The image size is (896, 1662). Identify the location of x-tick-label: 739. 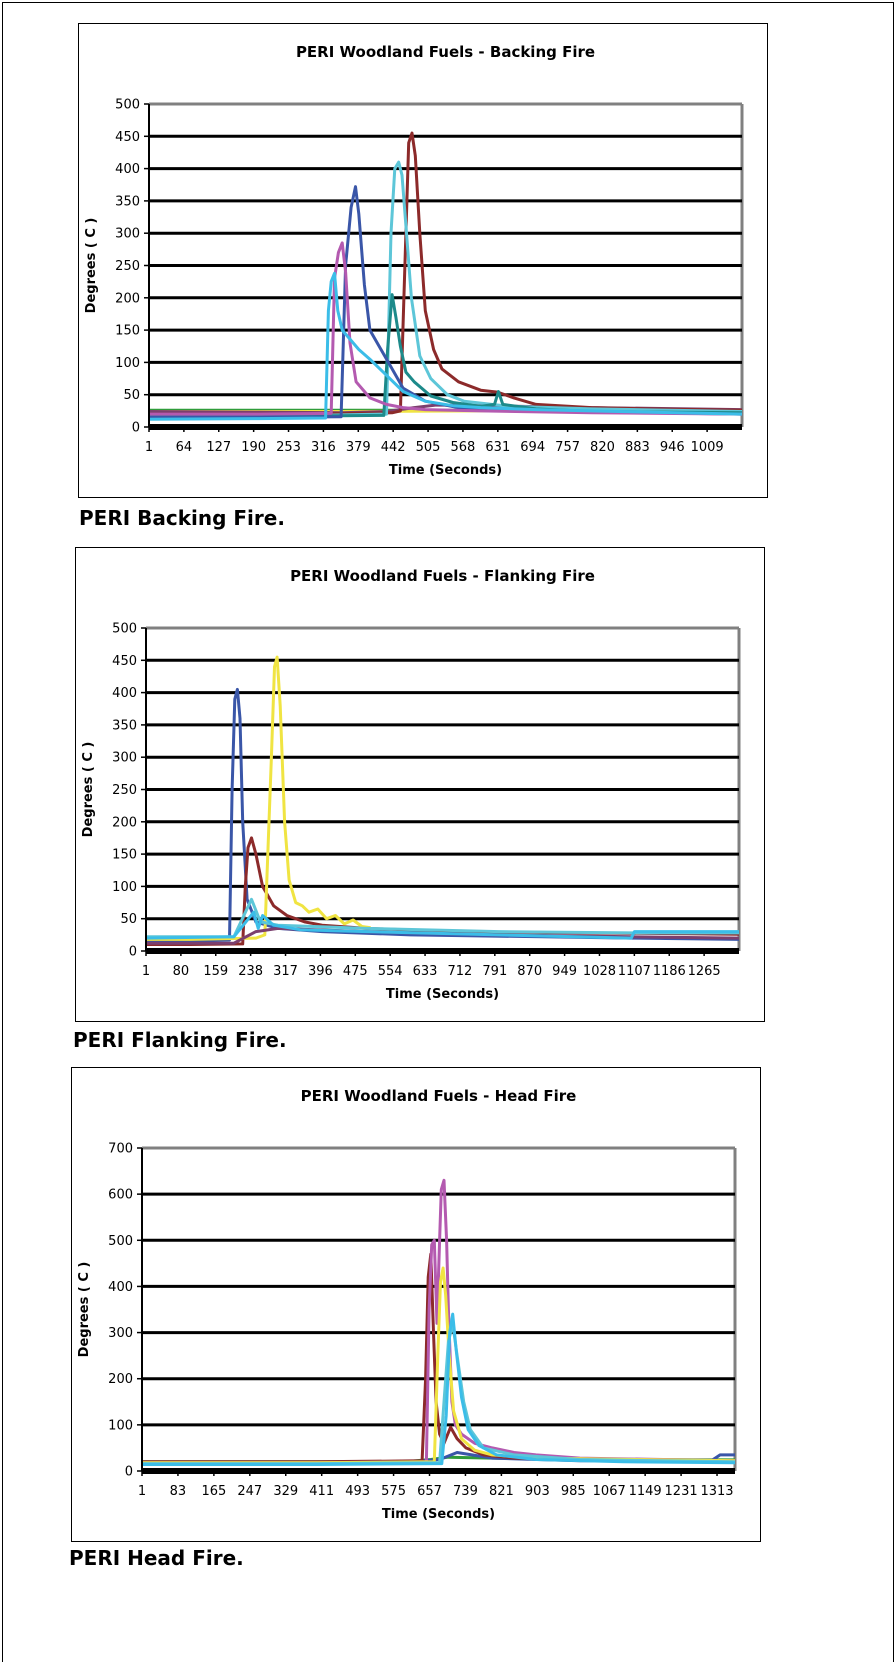
(465, 1491).